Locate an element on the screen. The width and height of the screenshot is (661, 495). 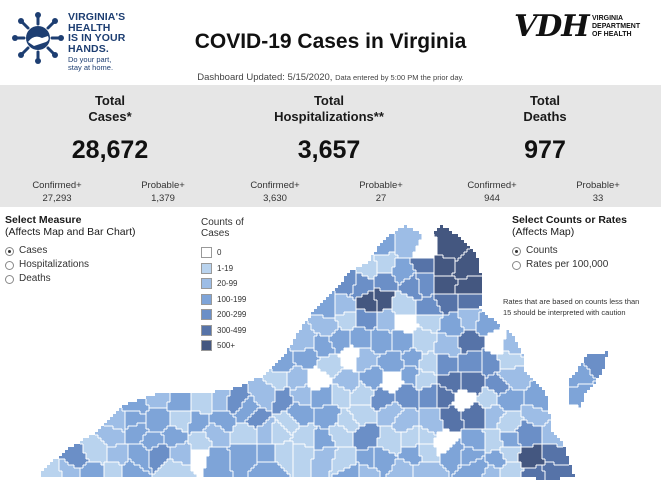
measure-option-cases: Cases is located at coordinates (70, 251).